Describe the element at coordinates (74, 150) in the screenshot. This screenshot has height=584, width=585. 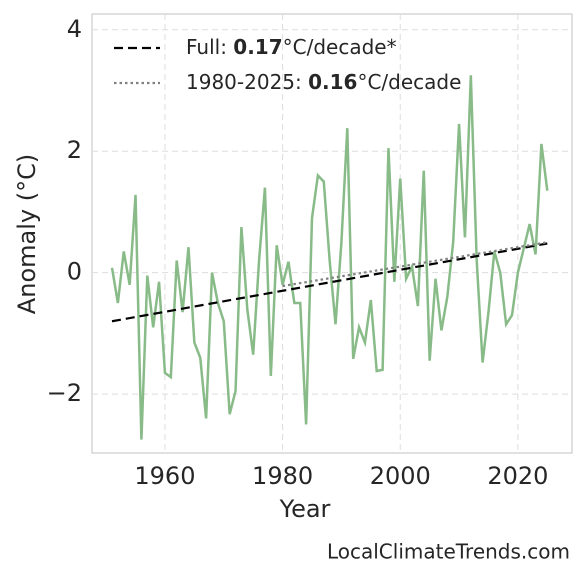
I see `y-tick-label: 2` at that location.